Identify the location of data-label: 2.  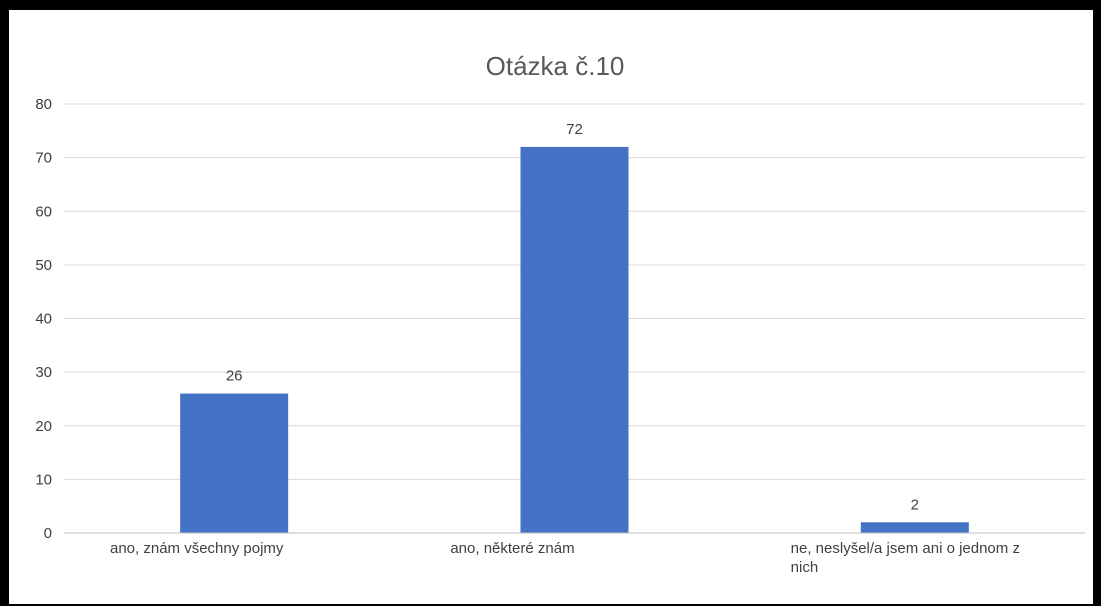
(915, 504).